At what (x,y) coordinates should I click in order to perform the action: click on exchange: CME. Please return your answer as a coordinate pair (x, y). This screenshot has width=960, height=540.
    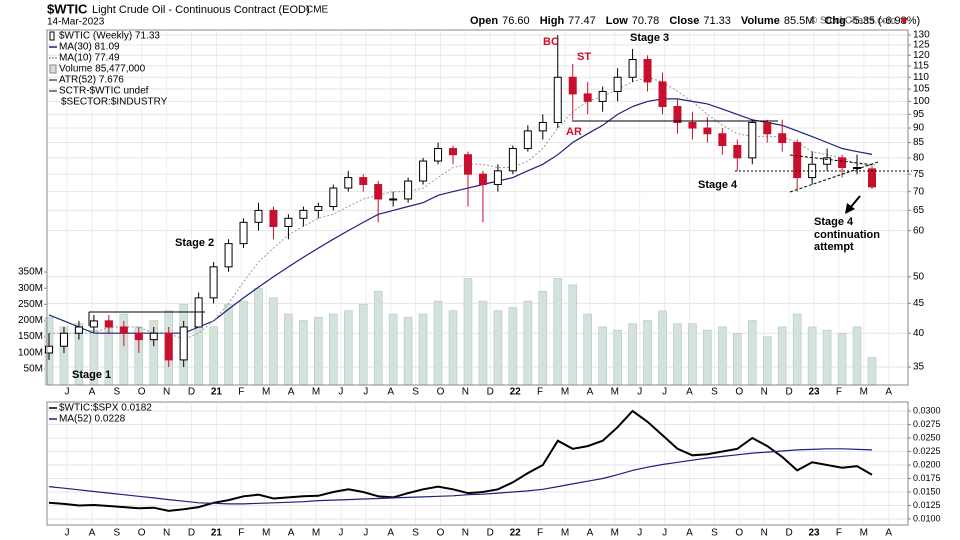
    Looking at the image, I should click on (317, 10).